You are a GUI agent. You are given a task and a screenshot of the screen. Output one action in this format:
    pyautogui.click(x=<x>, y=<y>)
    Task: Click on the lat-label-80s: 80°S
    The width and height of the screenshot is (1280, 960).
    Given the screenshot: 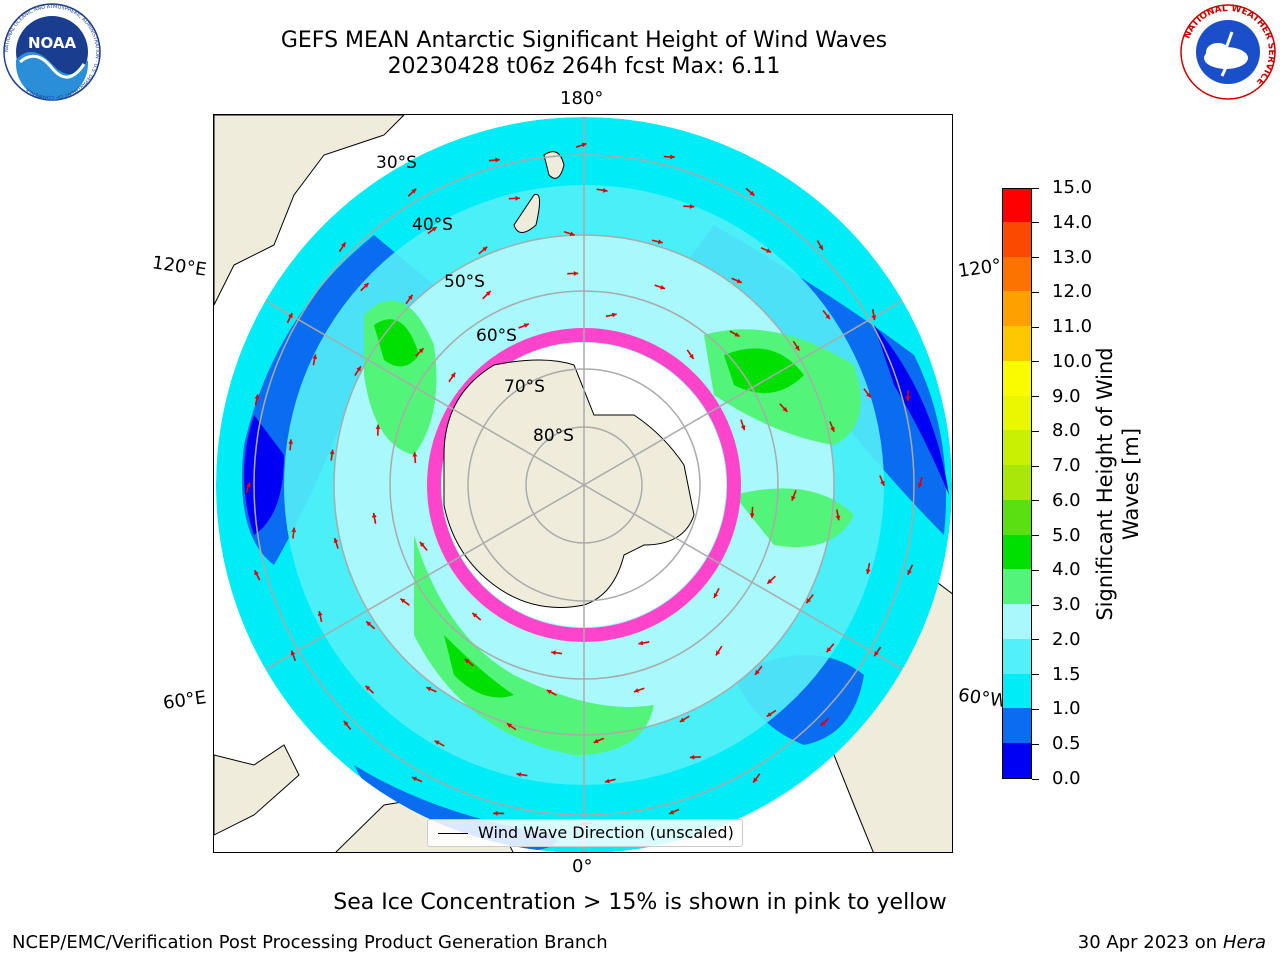 What is the action you would take?
    pyautogui.click(x=553, y=436)
    